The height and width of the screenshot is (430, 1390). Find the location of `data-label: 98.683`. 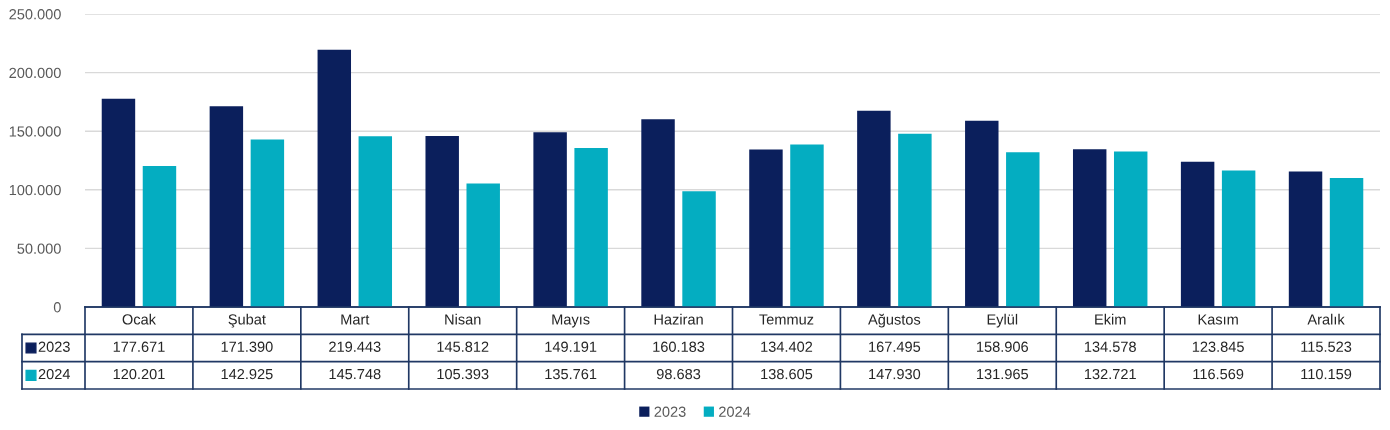

data-label: 98.683 is located at coordinates (678, 374).